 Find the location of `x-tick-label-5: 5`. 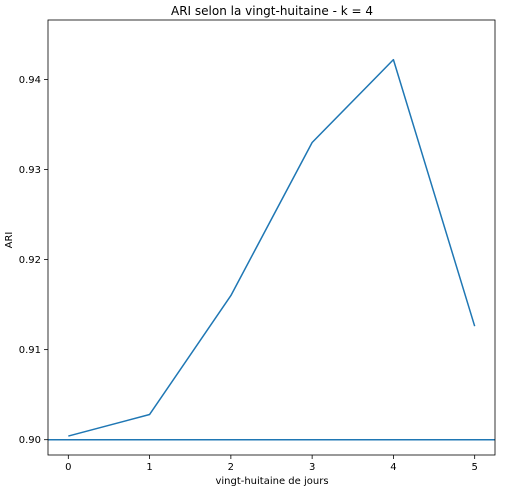

x-tick-label-5: 5 is located at coordinates (474, 467).